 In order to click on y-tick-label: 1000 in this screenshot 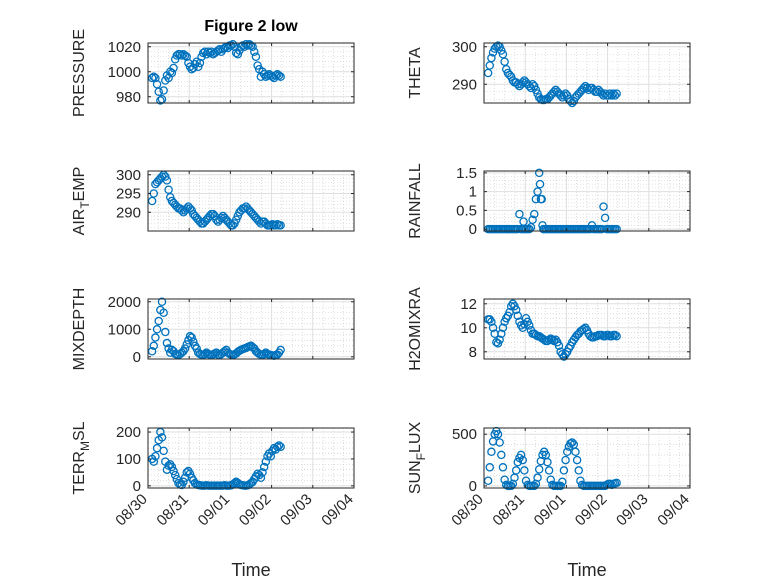, I will do `click(124, 329)`.